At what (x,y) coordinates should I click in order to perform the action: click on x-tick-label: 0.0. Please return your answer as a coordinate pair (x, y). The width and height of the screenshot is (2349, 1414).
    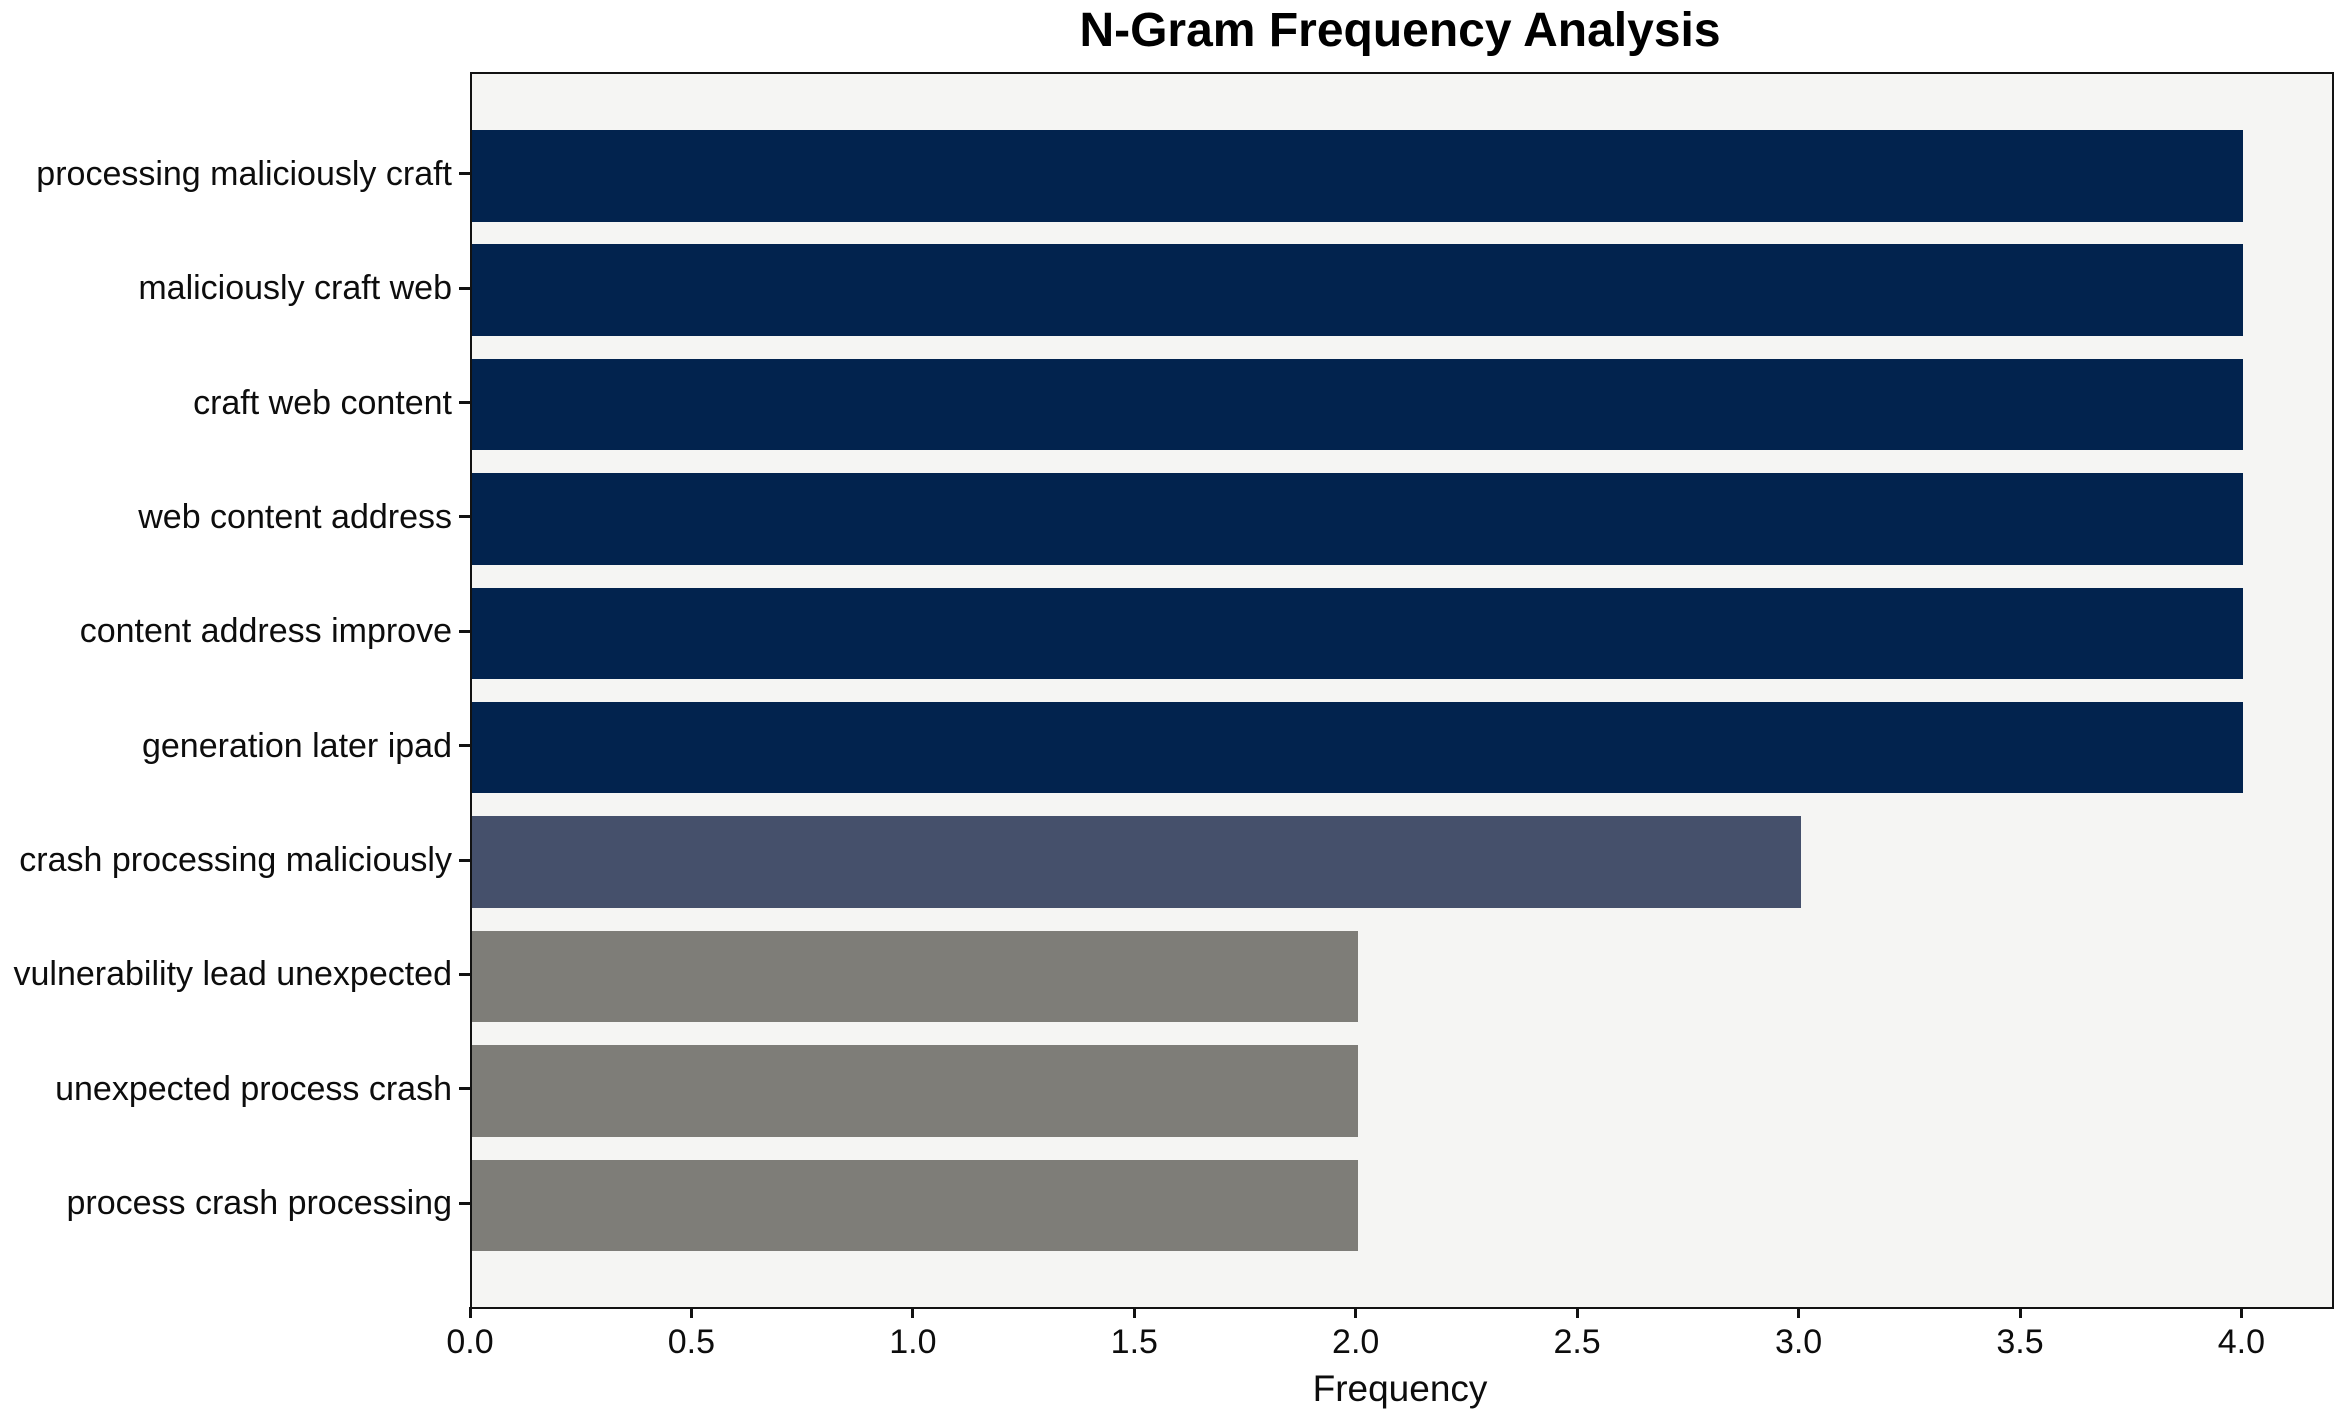
    Looking at the image, I should click on (470, 1342).